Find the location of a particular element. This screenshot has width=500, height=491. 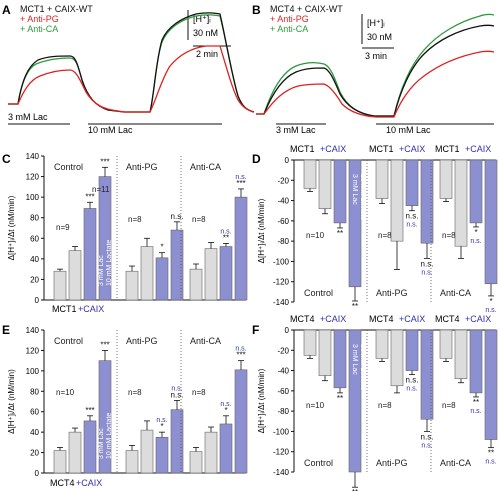

y-tick-label: -80 is located at coordinates (283, 411).